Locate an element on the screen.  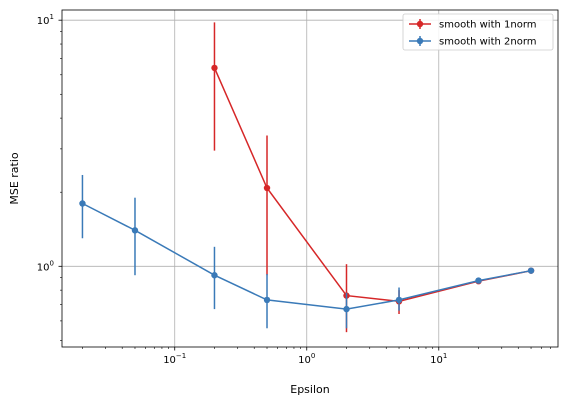
x-tick-label: 10⁻¹ is located at coordinates (174, 359).